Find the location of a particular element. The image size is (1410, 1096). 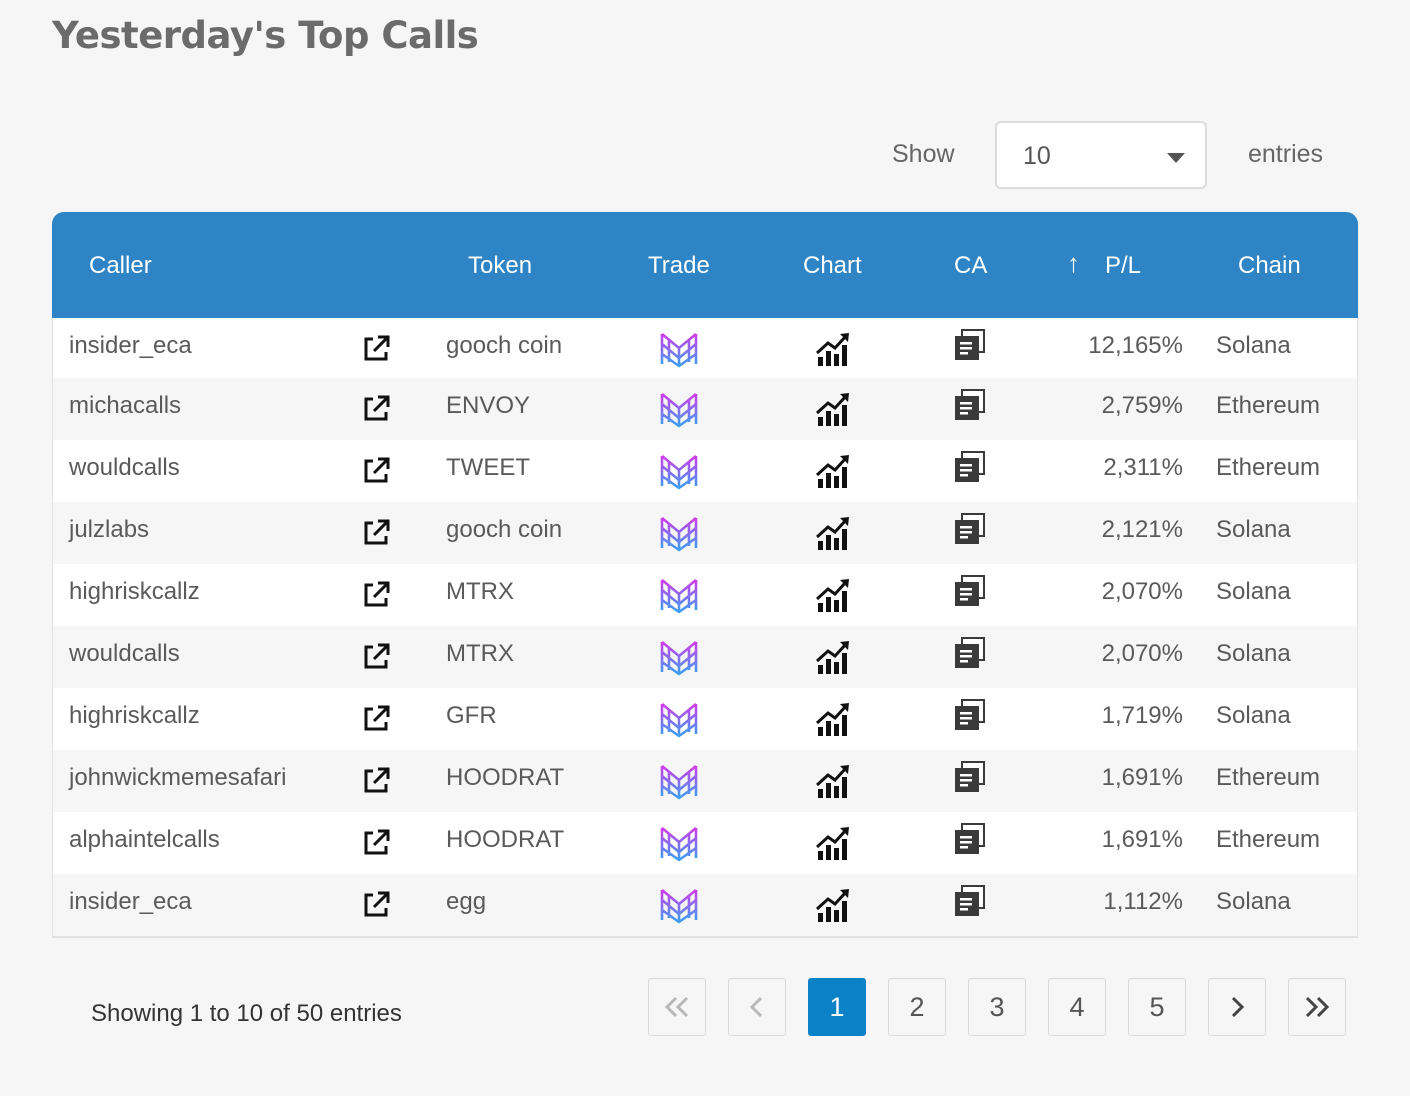

caller-name: wouldcalls is located at coordinates (124, 467).